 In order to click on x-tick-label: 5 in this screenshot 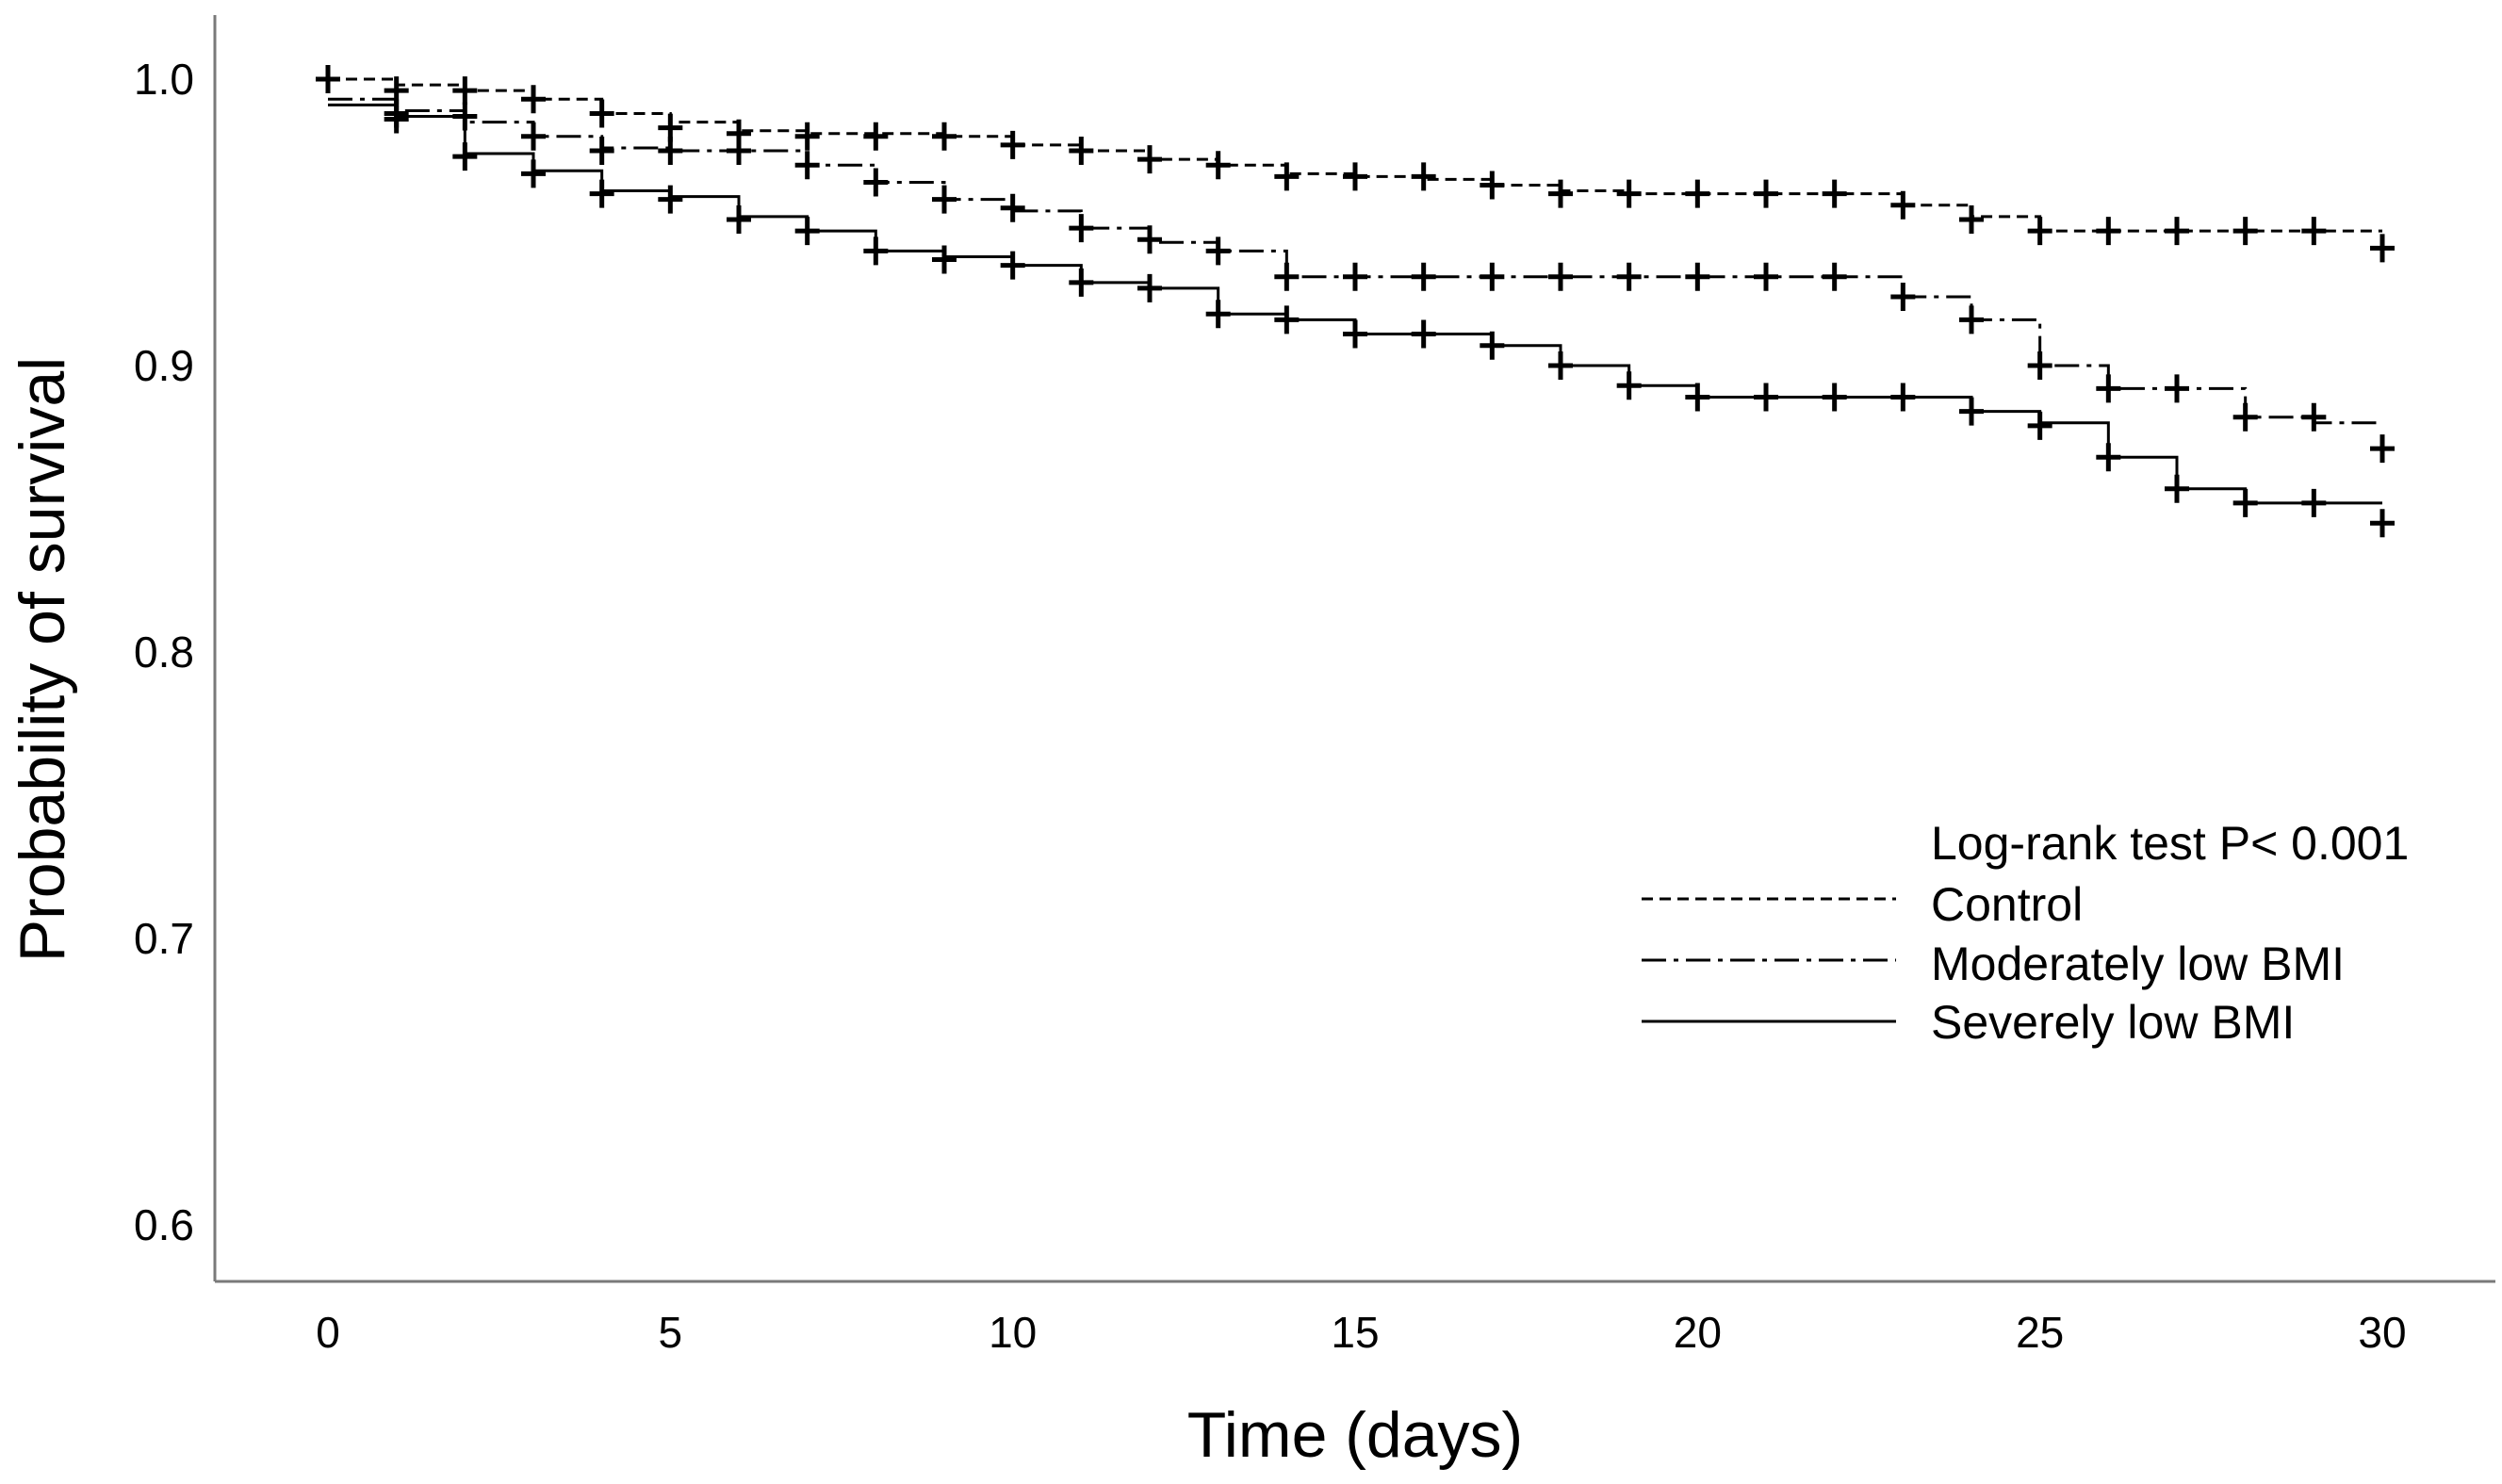, I will do `click(671, 1332)`.